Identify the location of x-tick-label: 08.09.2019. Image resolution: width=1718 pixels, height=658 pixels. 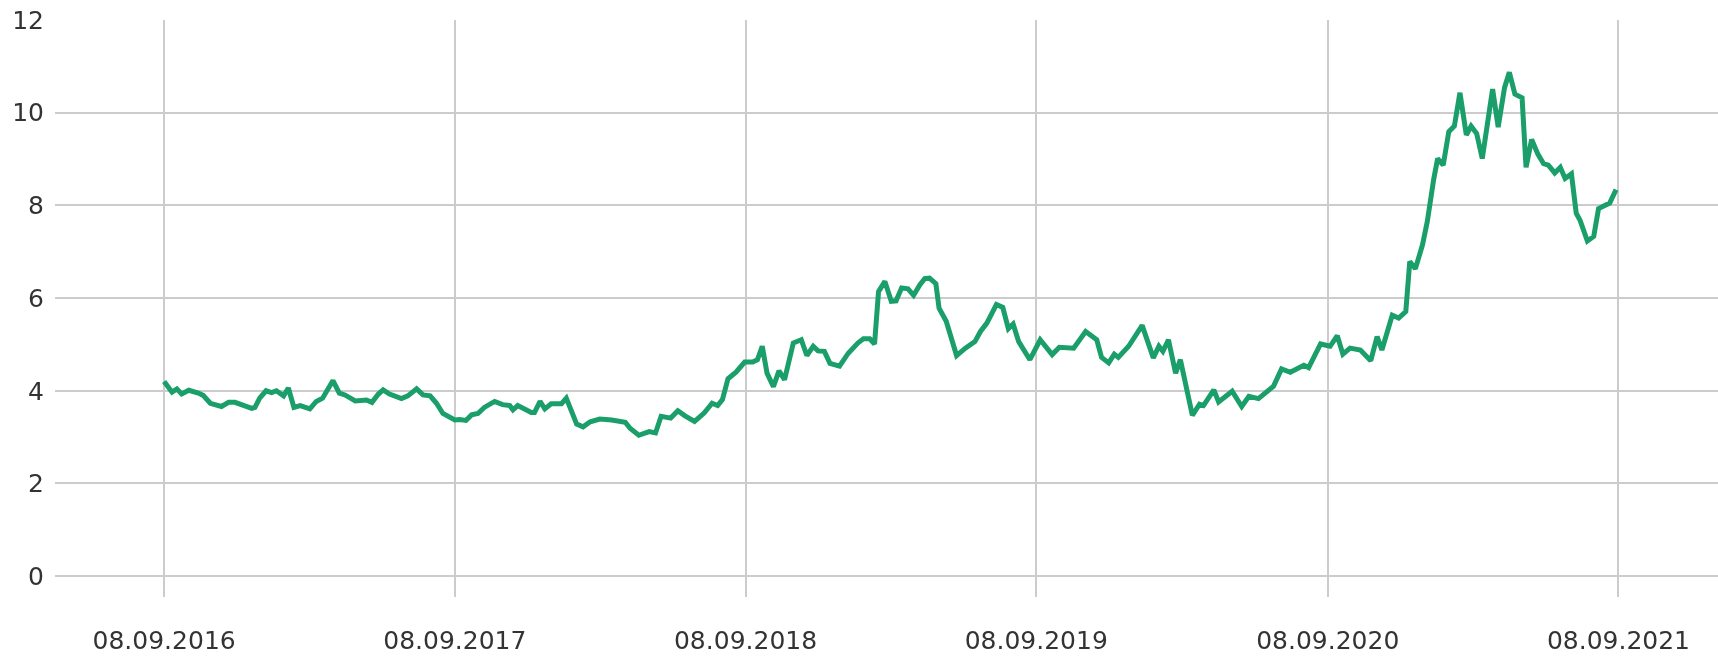
(1036, 640).